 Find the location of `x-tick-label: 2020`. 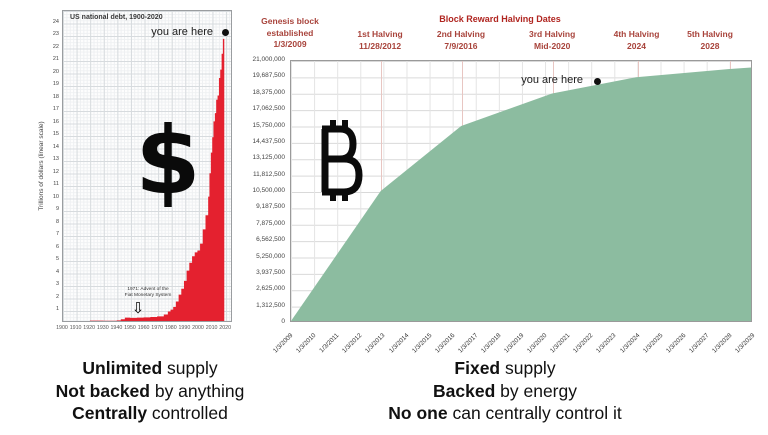

x-tick-label: 2020 is located at coordinates (225, 328).